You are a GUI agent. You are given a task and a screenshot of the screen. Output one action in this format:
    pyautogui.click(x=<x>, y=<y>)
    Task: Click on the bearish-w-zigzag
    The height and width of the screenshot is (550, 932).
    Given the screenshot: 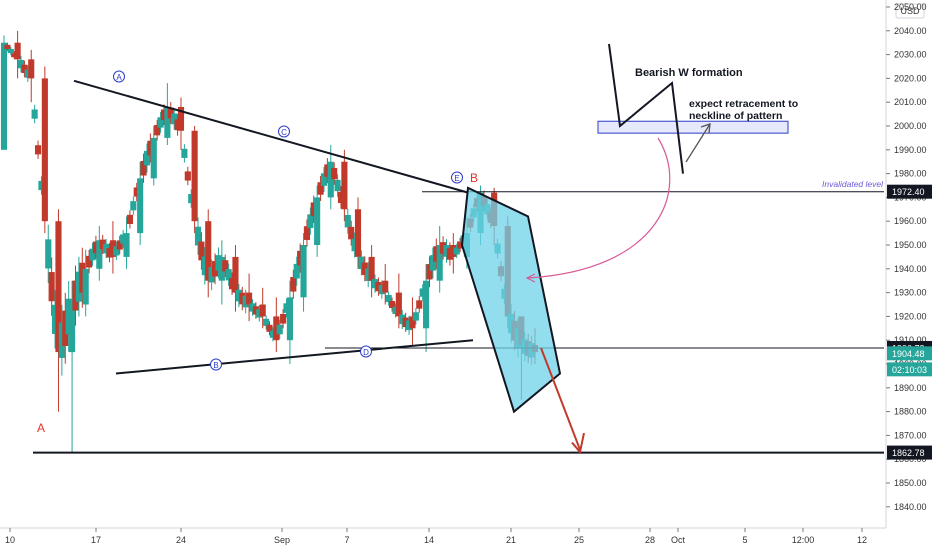 What is the action you would take?
    pyautogui.click(x=646, y=108)
    